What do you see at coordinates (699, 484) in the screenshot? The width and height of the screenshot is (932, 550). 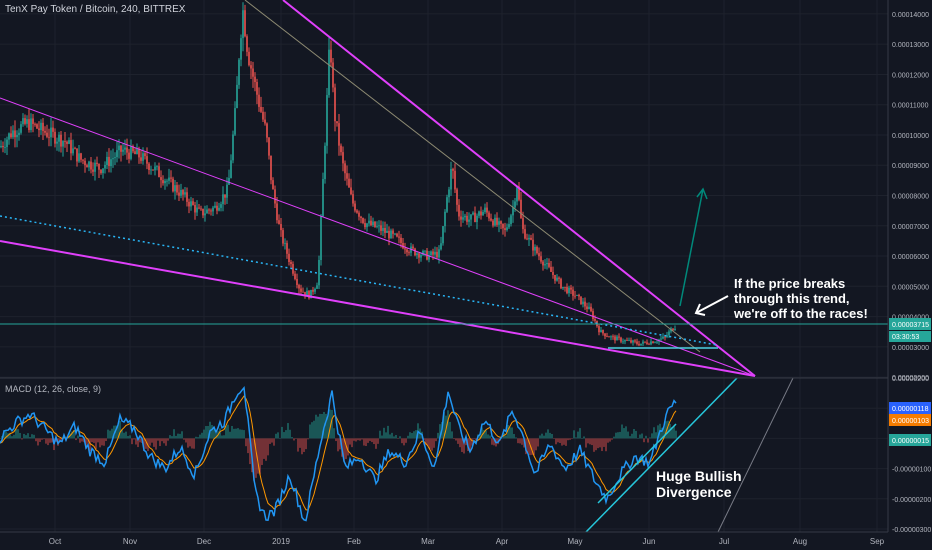 I see `divergence-annotation: Huge Bullish Divergence` at bounding box center [699, 484].